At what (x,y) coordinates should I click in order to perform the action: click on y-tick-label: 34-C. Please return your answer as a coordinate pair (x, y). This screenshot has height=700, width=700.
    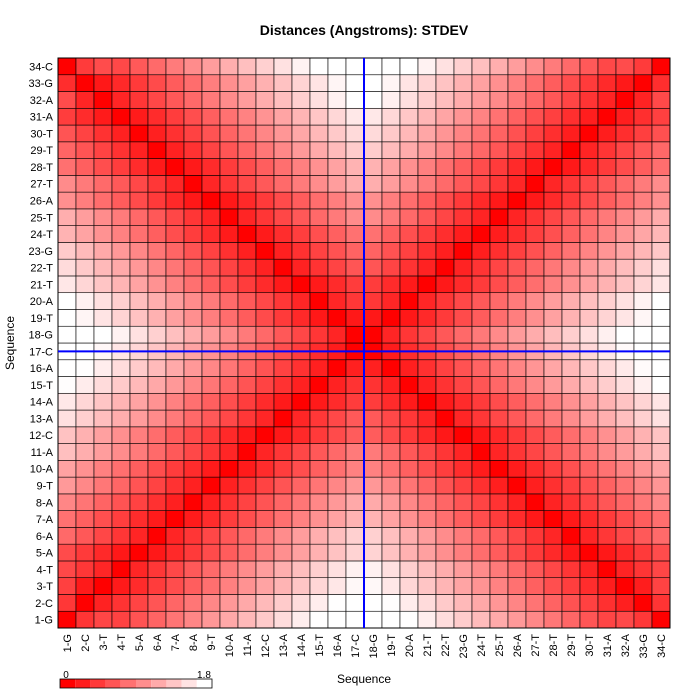
    Looking at the image, I should click on (41, 67).